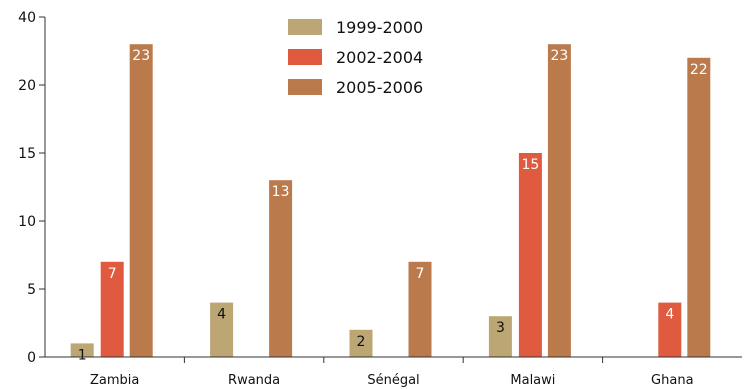  What do you see at coordinates (532, 380) in the screenshot?
I see `x-tick-label: Malawi` at bounding box center [532, 380].